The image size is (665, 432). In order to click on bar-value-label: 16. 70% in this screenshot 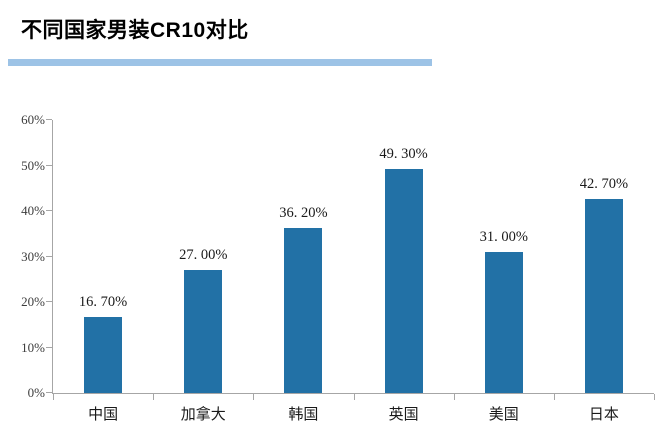, I will do `click(103, 302)`.